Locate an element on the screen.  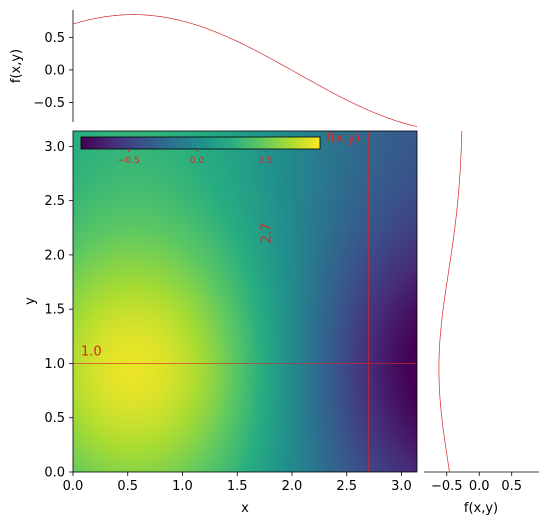
top-y-tick-label: 0.5 is located at coordinates (54, 38).